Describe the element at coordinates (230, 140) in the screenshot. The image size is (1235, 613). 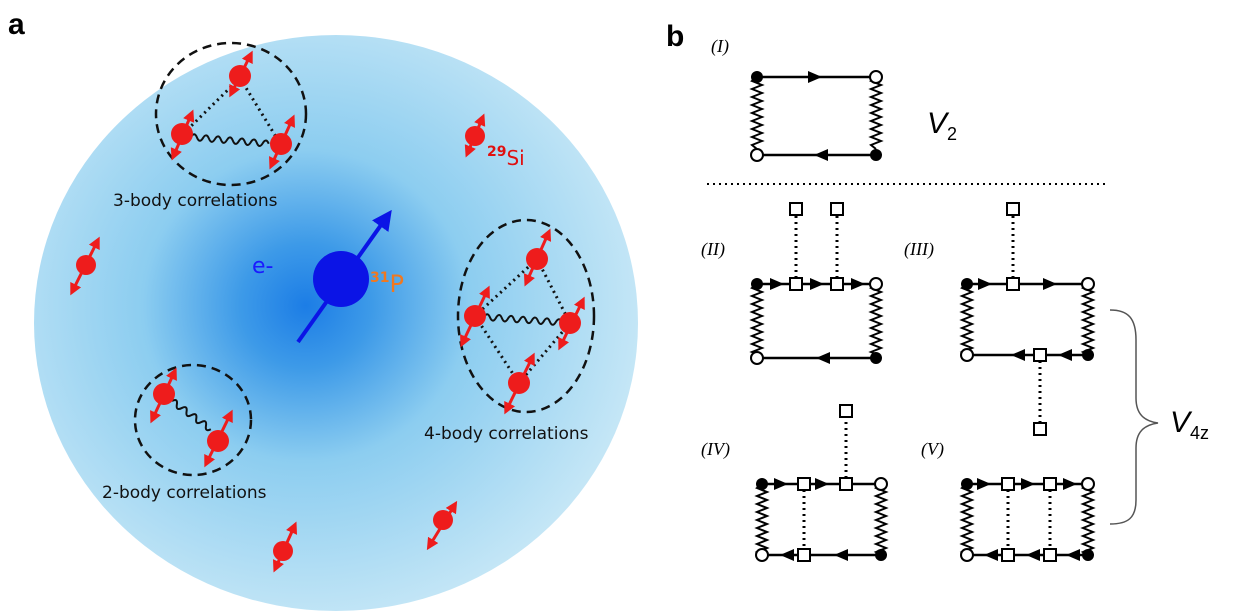
I see `wavy-correlation` at that location.